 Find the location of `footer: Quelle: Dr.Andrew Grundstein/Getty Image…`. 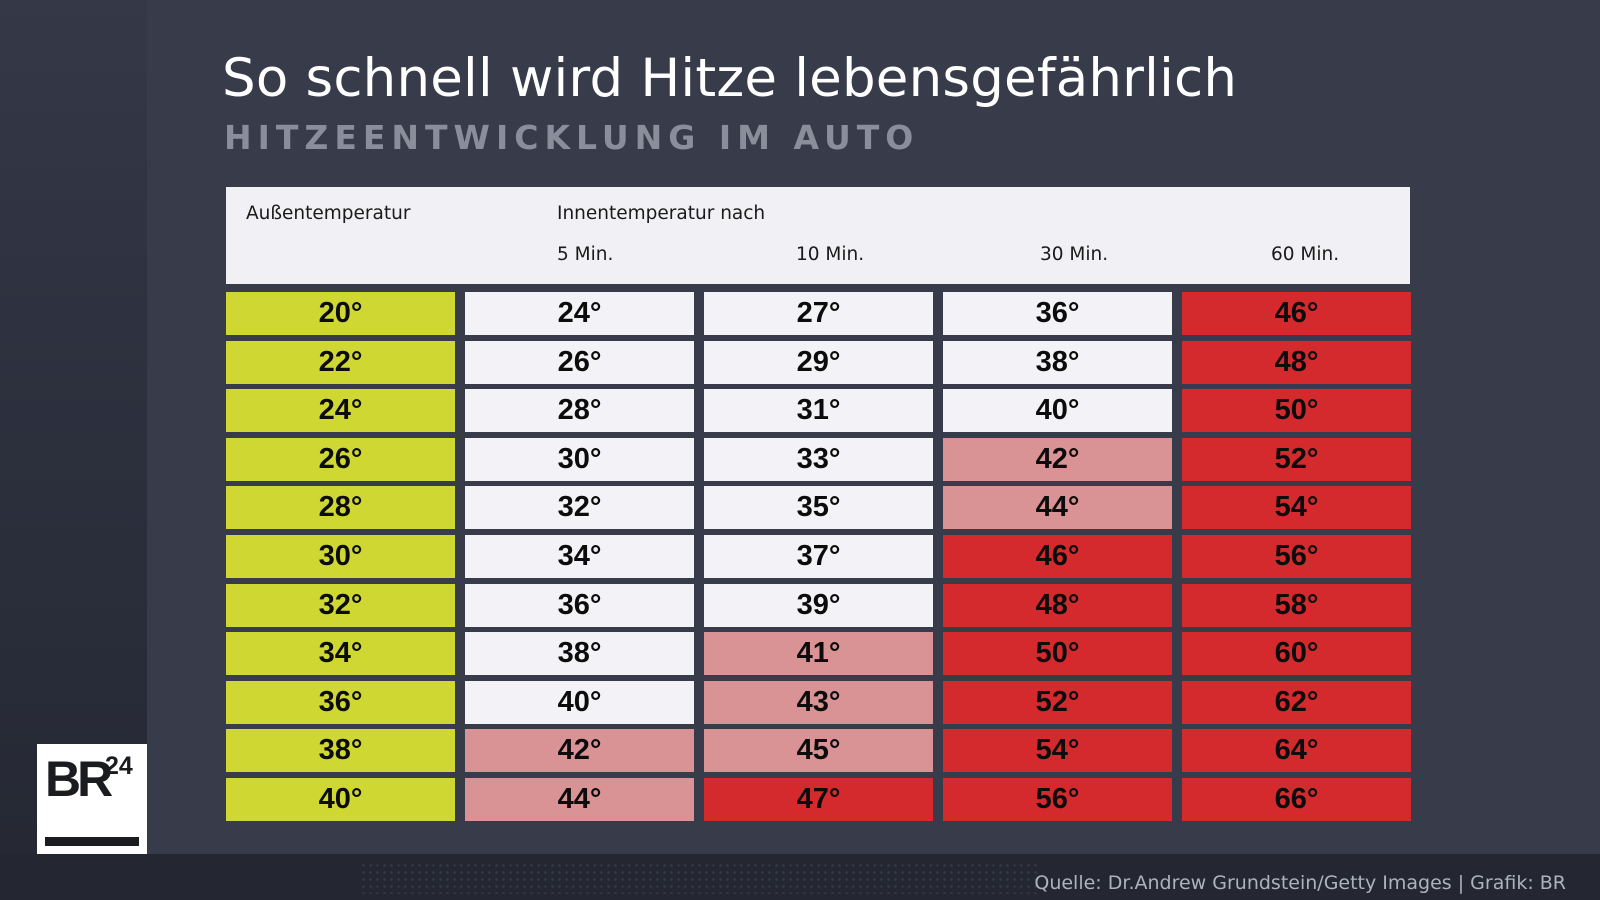

footer: Quelle: Dr.Andrew Grundstein/Getty Image… is located at coordinates (800, 877).